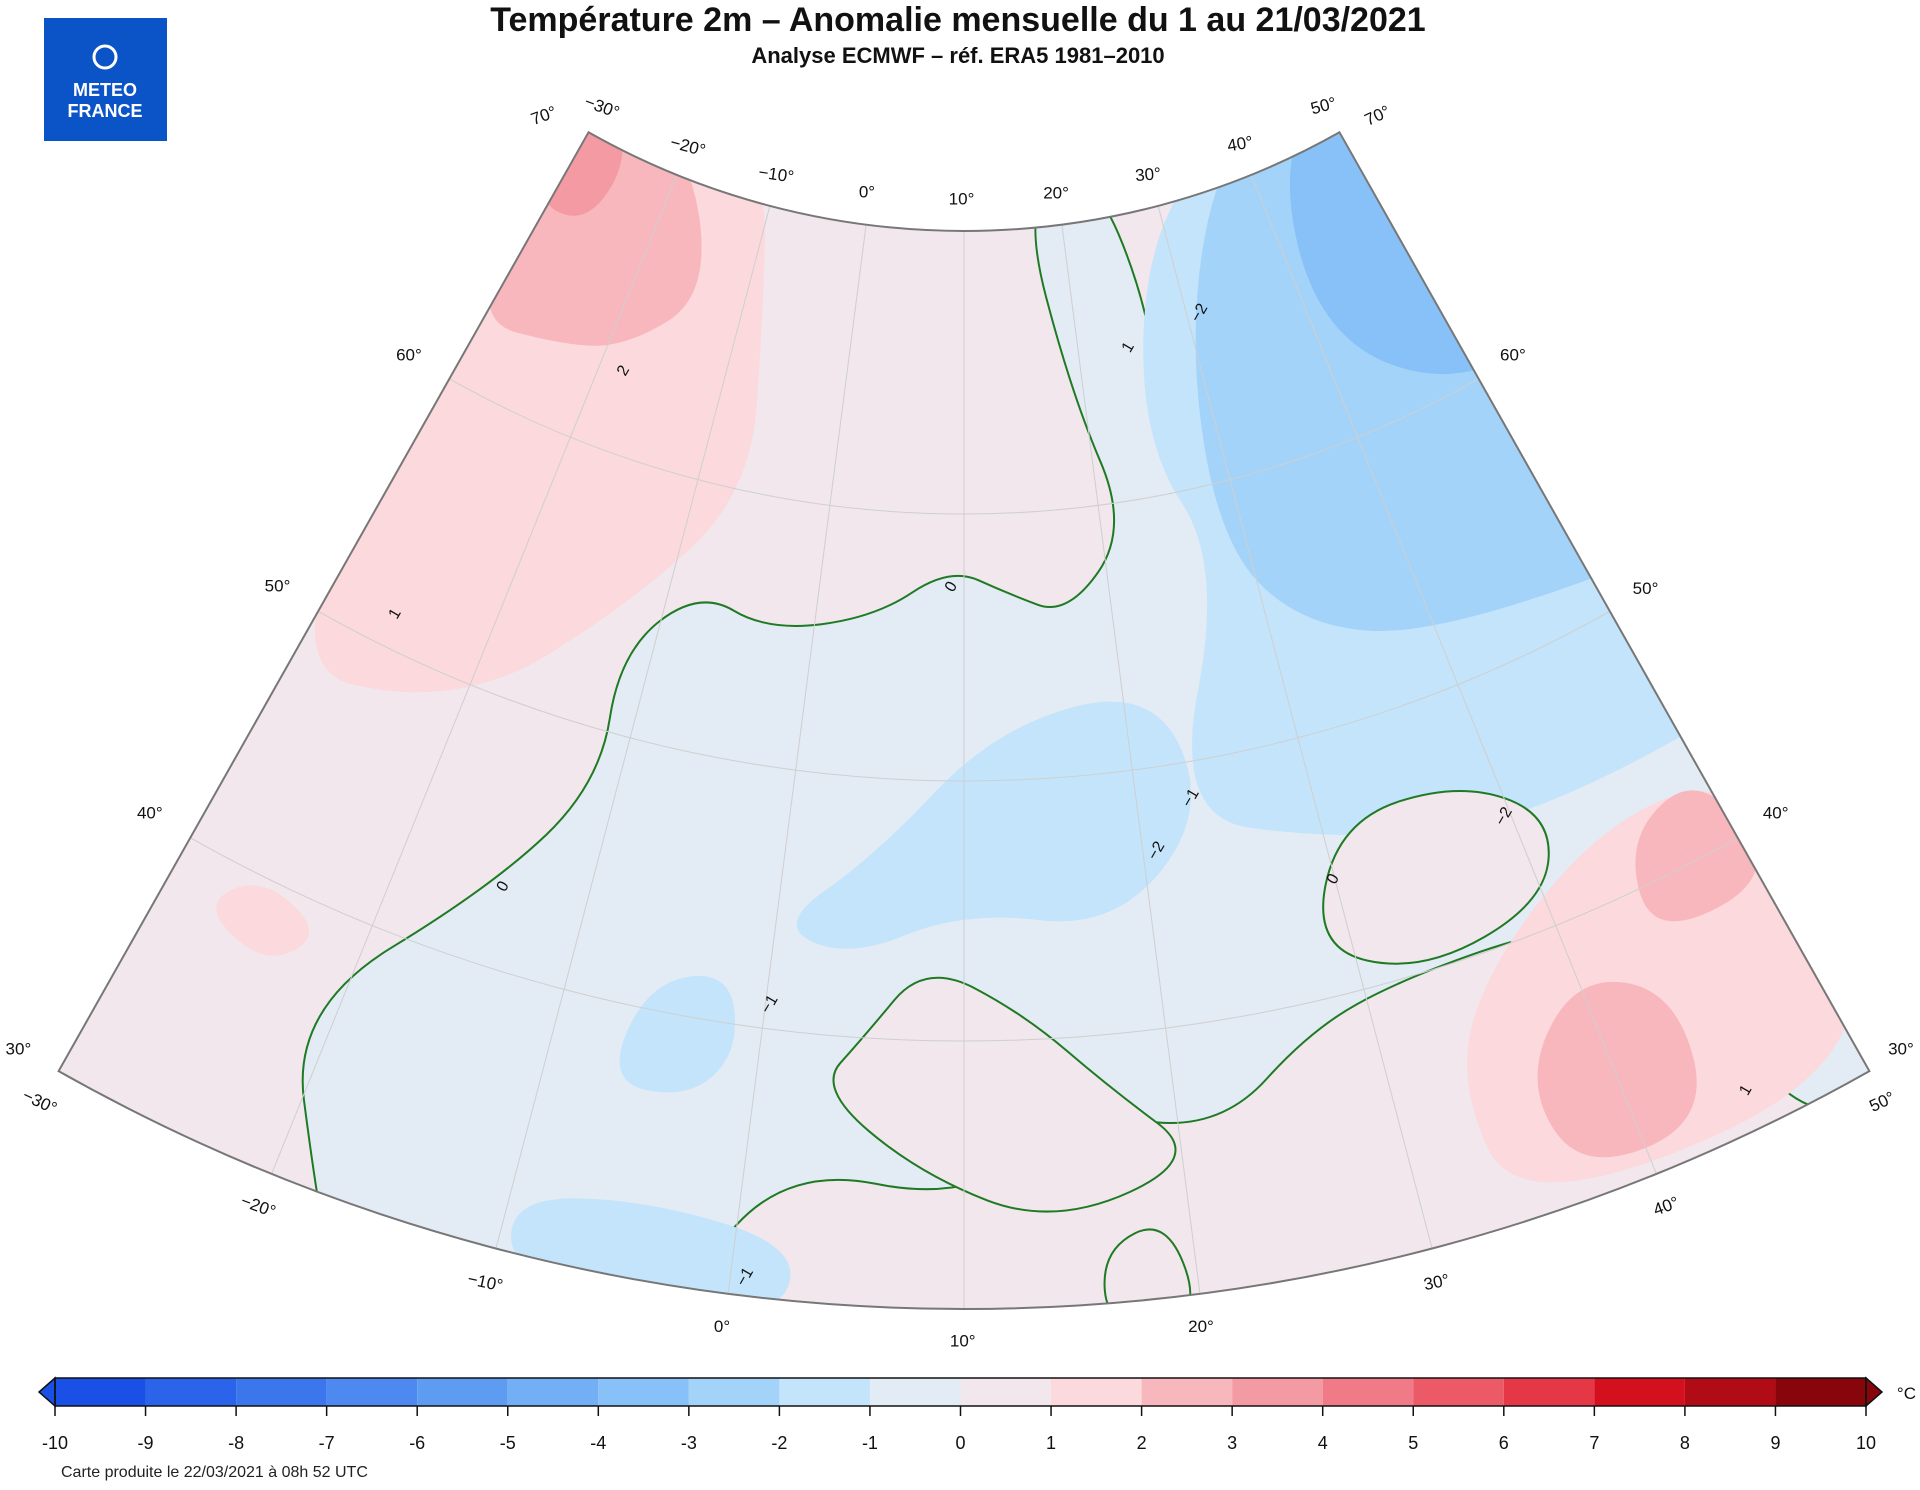 The width and height of the screenshot is (1920, 1490). I want to click on colorbar-tick-label: -9, so click(146, 1443).